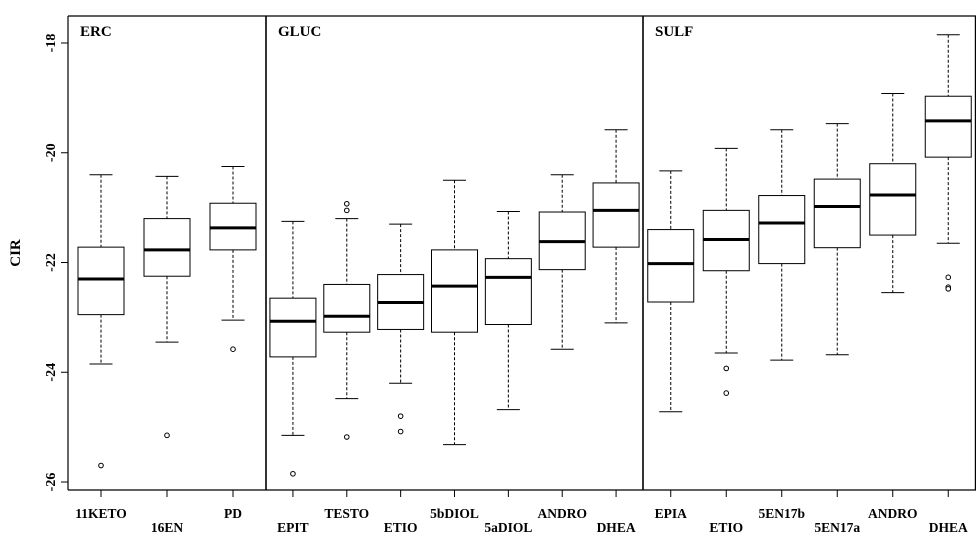 The image size is (976, 538). What do you see at coordinates (51, 372) in the screenshot?
I see `y-tick-label: -24` at bounding box center [51, 372].